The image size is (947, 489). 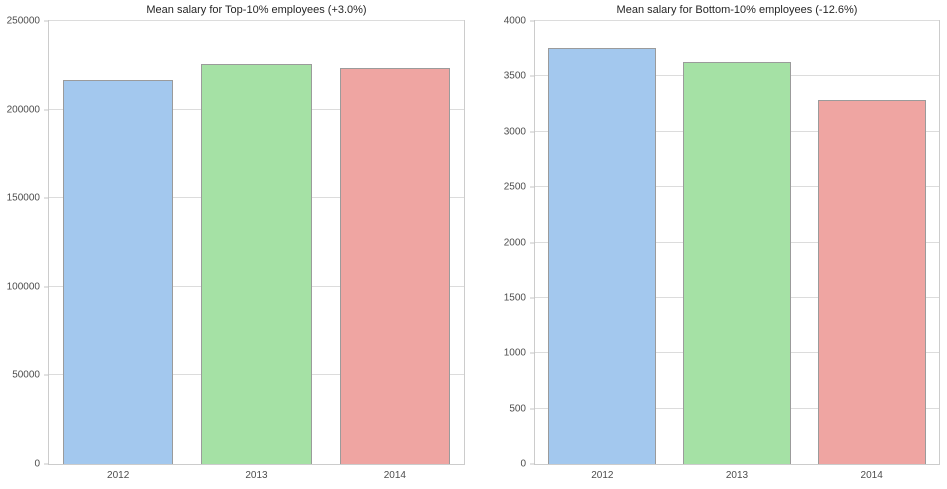 What do you see at coordinates (23, 21) in the screenshot?
I see `y-tick-label: 250000` at bounding box center [23, 21].